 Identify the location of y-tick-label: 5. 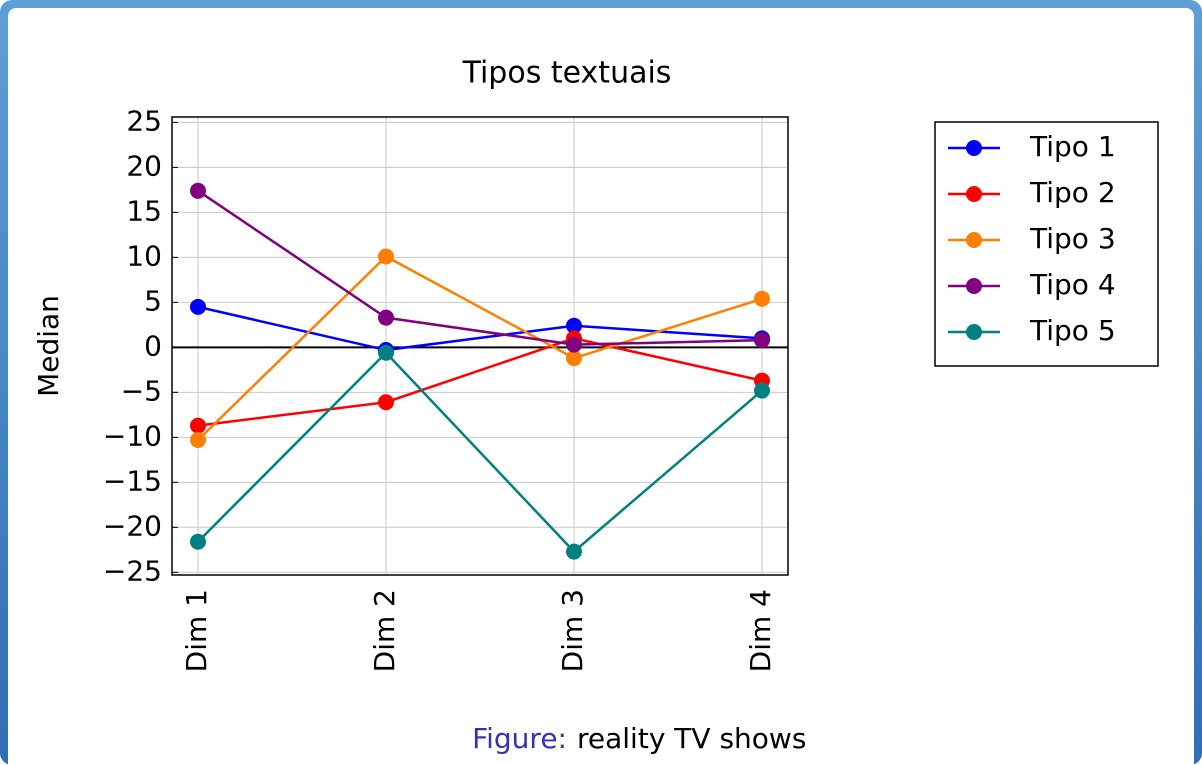
(153, 300).